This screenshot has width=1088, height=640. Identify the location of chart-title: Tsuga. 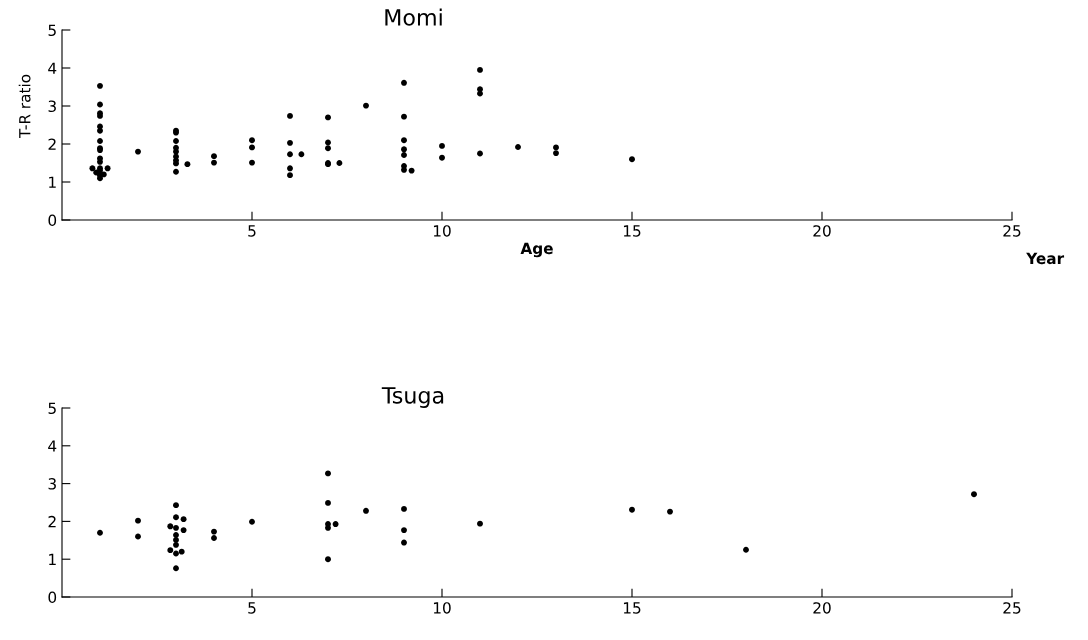
(412, 397).